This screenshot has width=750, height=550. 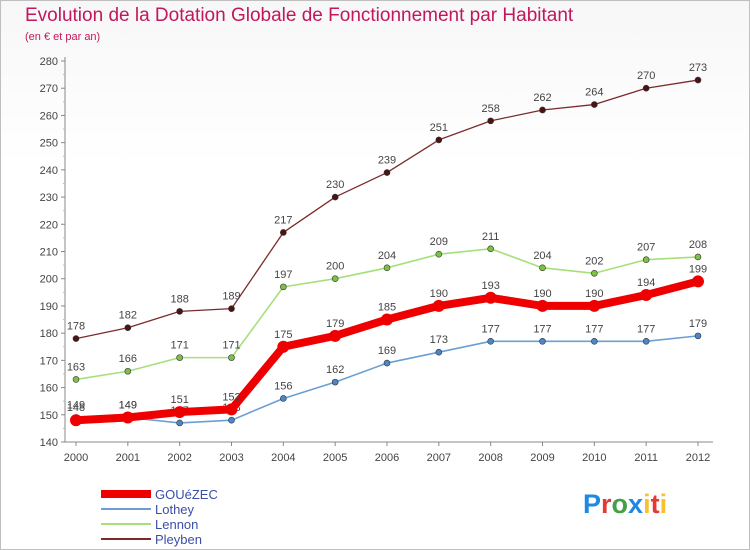 I want to click on y-tick-label: 280, so click(x=49, y=62).